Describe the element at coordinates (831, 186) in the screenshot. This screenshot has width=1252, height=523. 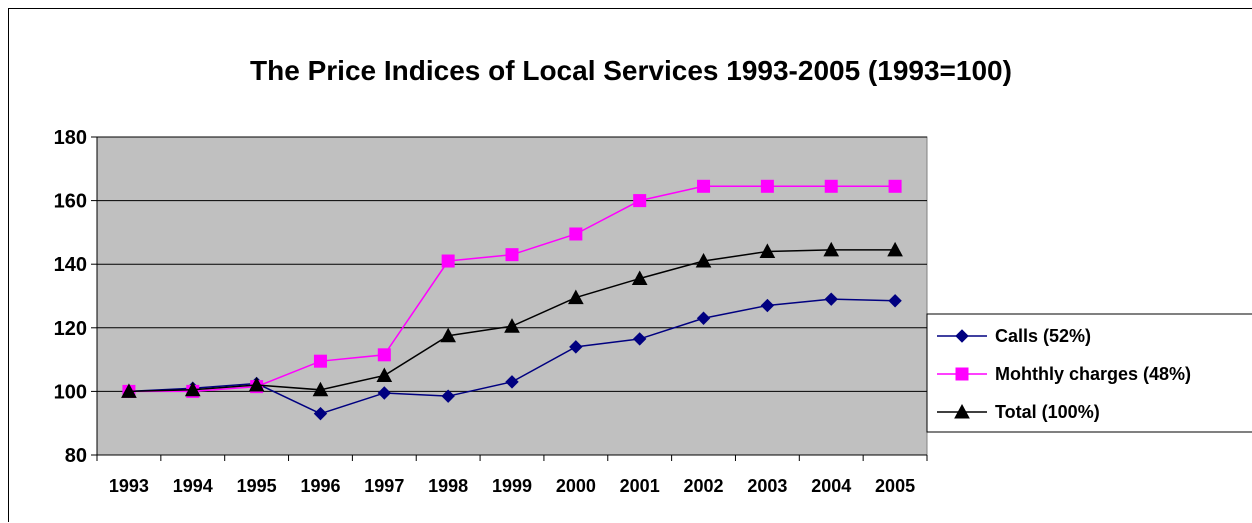
I see `data-point-1-2004` at that location.